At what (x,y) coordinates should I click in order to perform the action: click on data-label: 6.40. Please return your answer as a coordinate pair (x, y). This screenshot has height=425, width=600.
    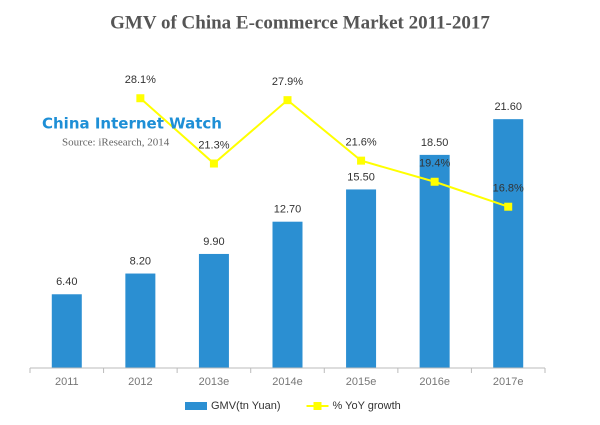
    Looking at the image, I should click on (66, 282).